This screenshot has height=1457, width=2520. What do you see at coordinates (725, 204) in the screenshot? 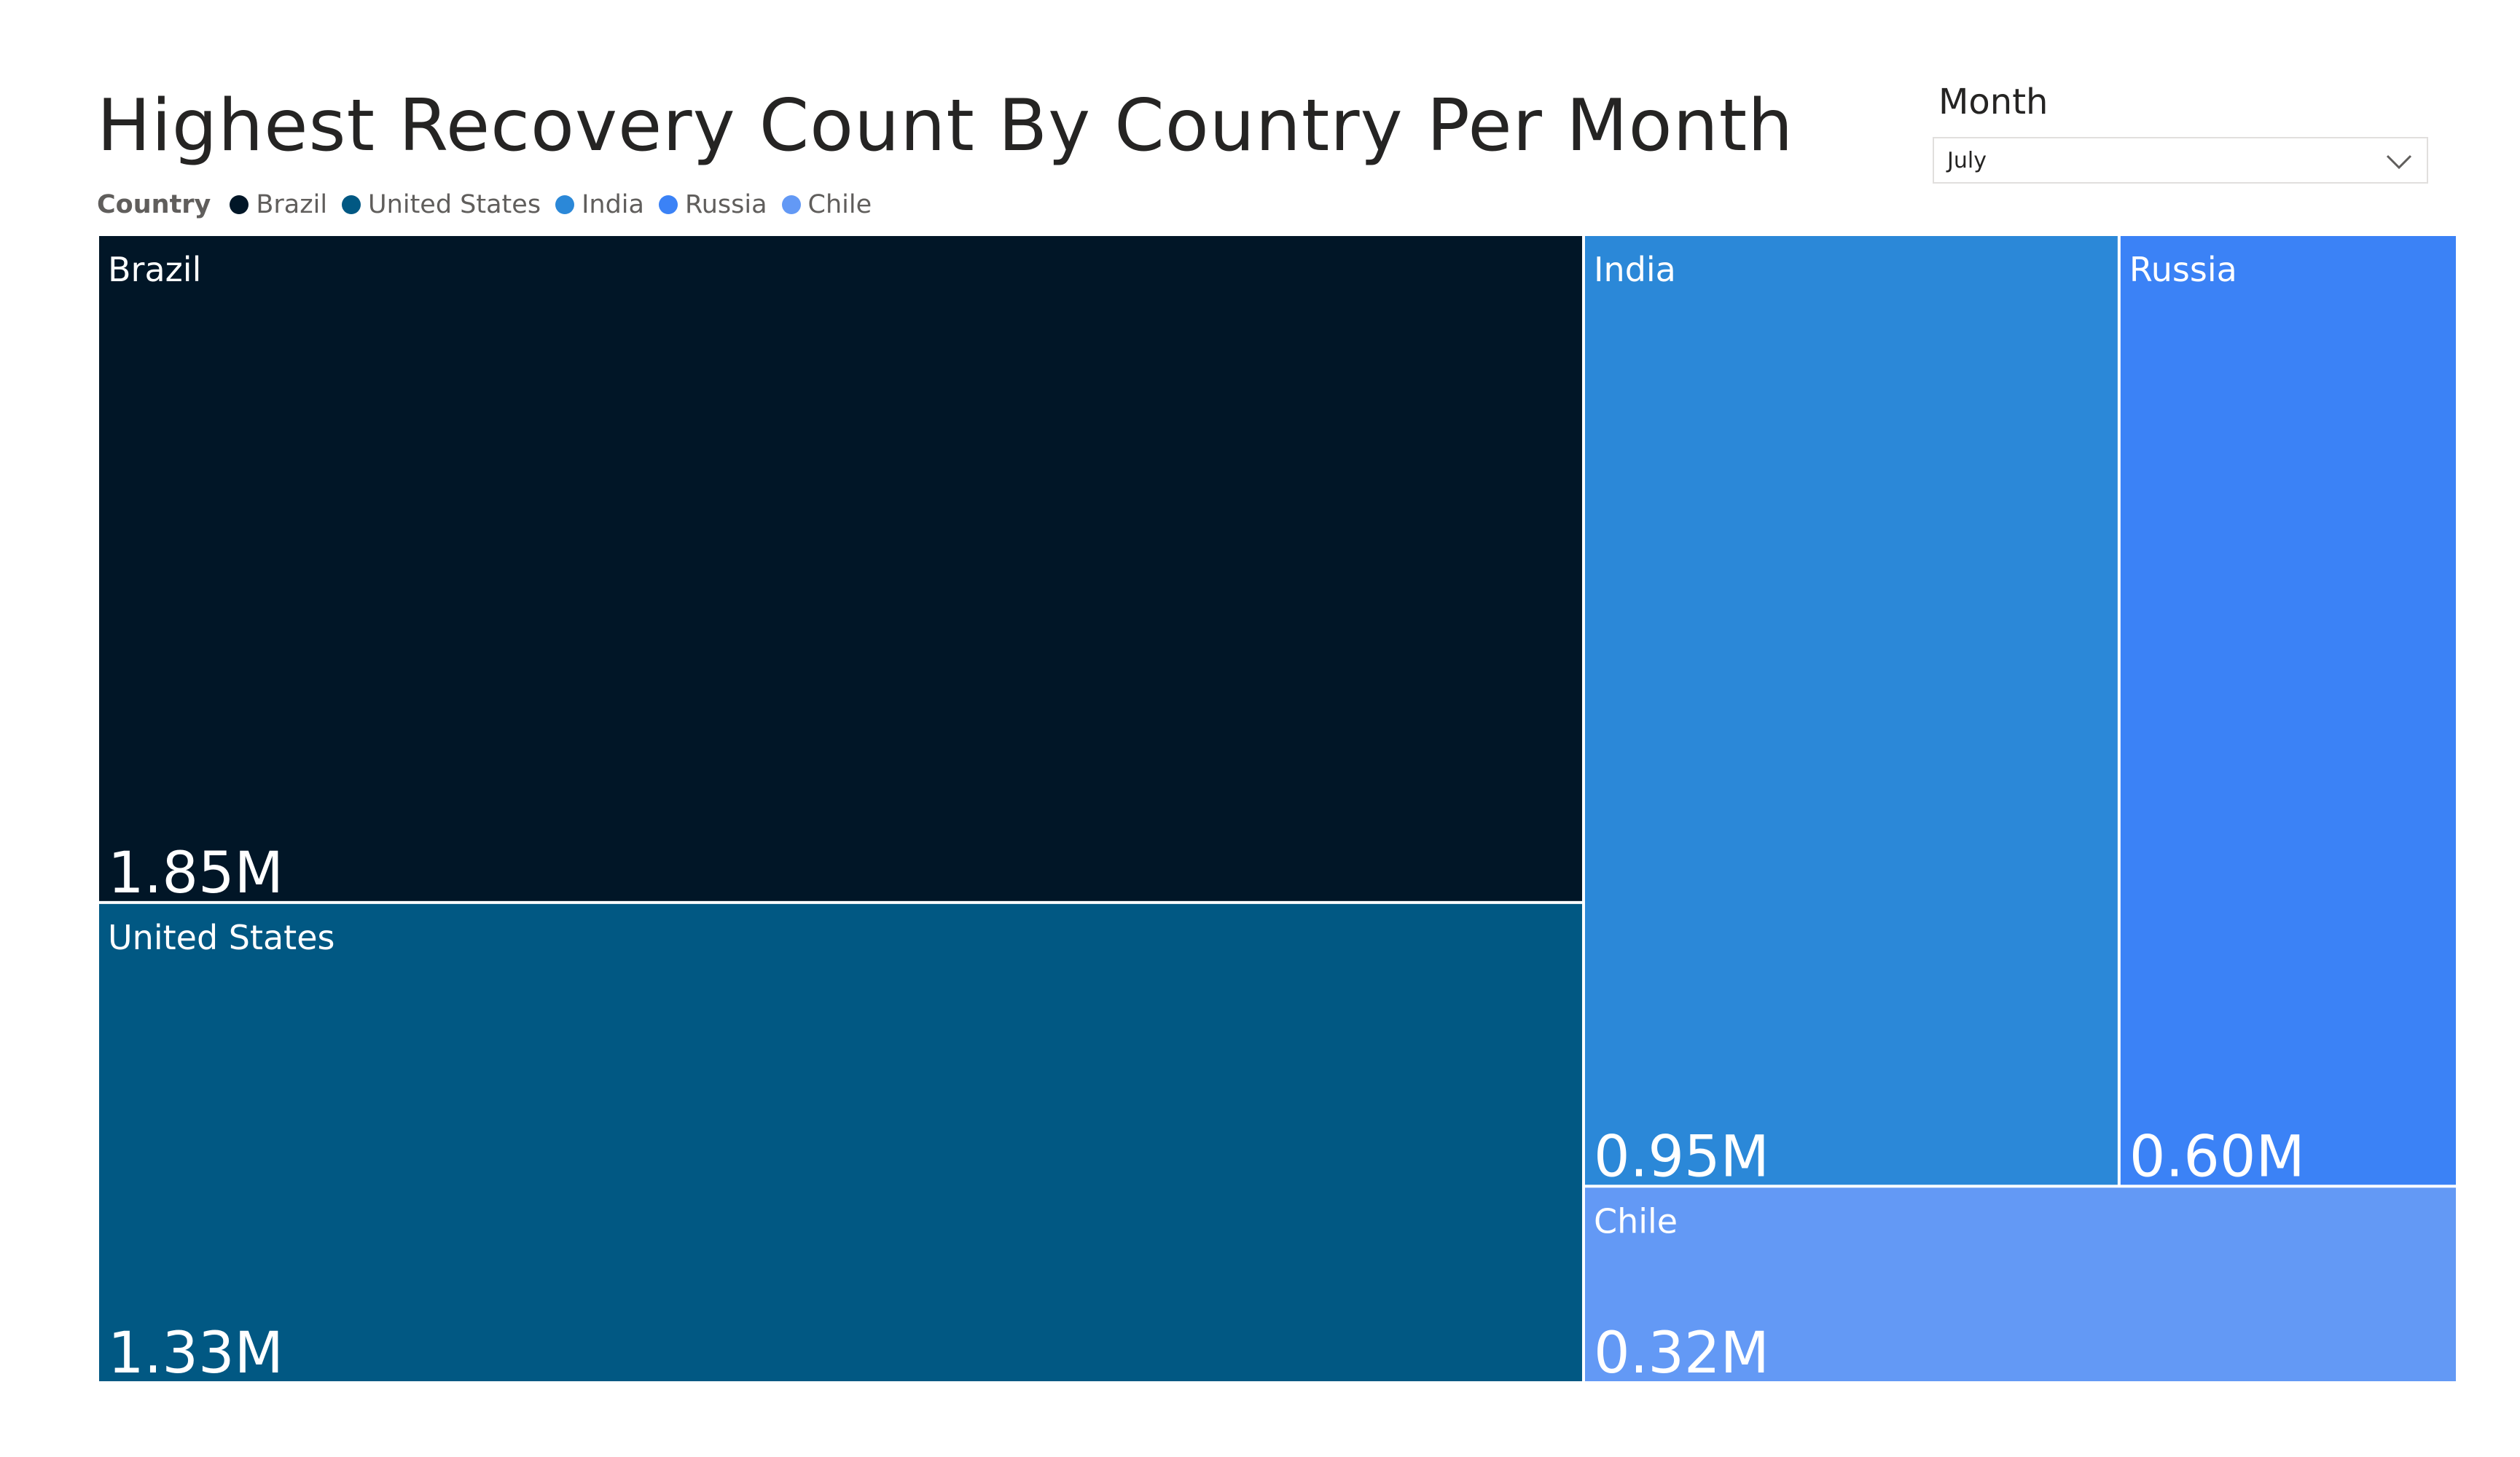
I see `legend-label: Russia` at bounding box center [725, 204].